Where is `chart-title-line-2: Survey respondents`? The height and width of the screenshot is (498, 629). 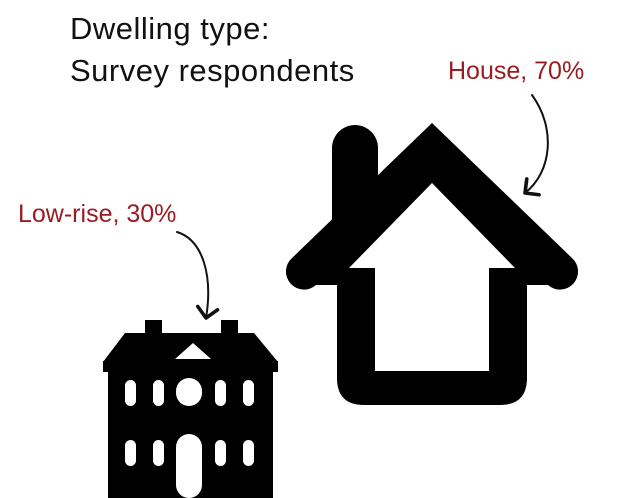 chart-title-line-2: Survey respondents is located at coordinates (212, 70).